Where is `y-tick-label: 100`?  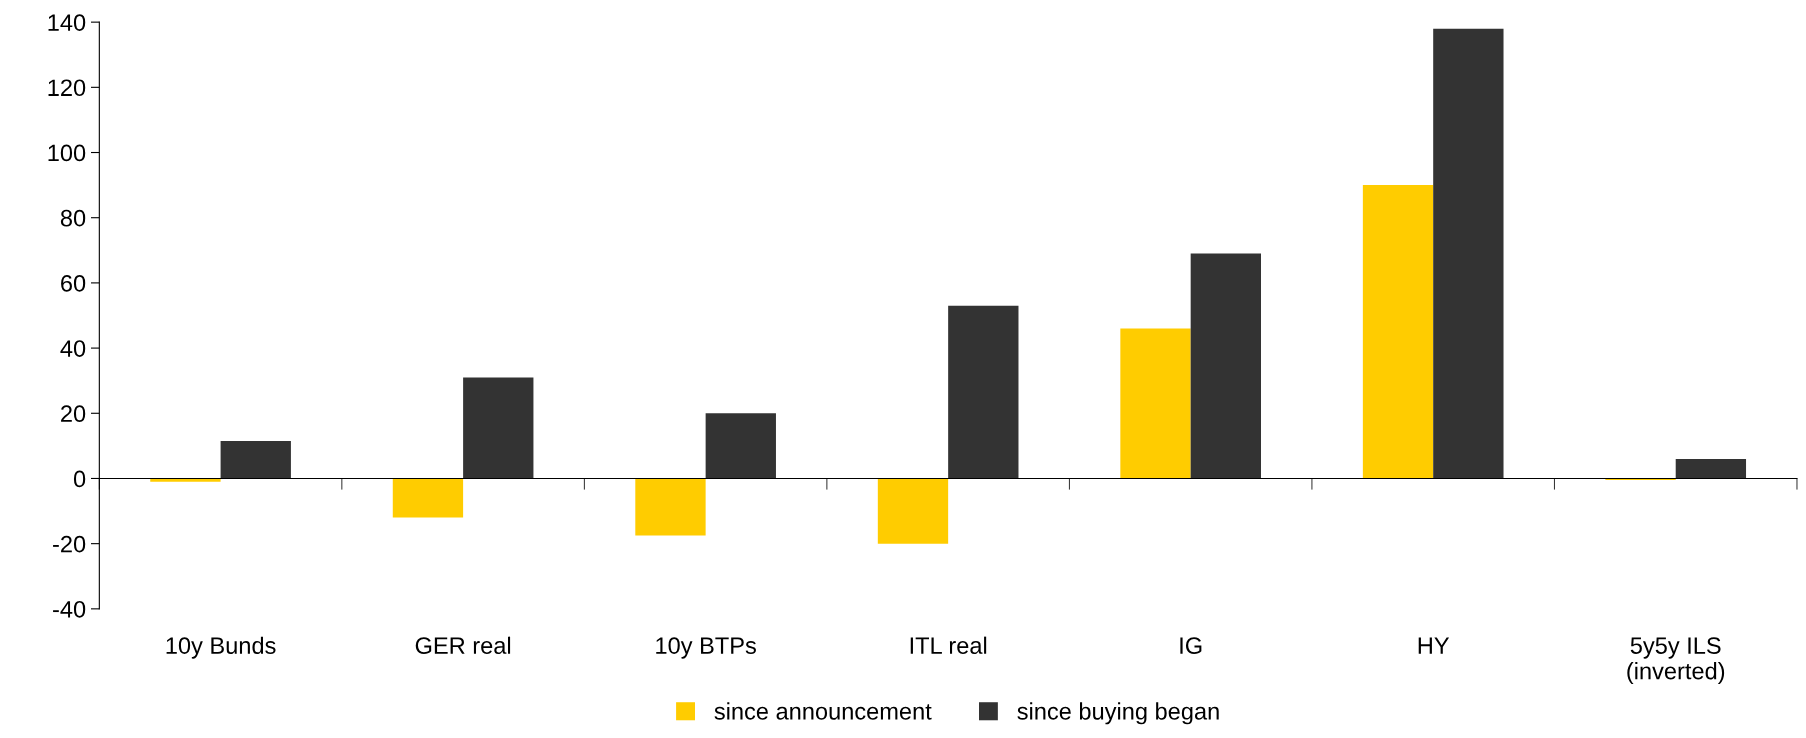
y-tick-label: 100 is located at coordinates (67, 153).